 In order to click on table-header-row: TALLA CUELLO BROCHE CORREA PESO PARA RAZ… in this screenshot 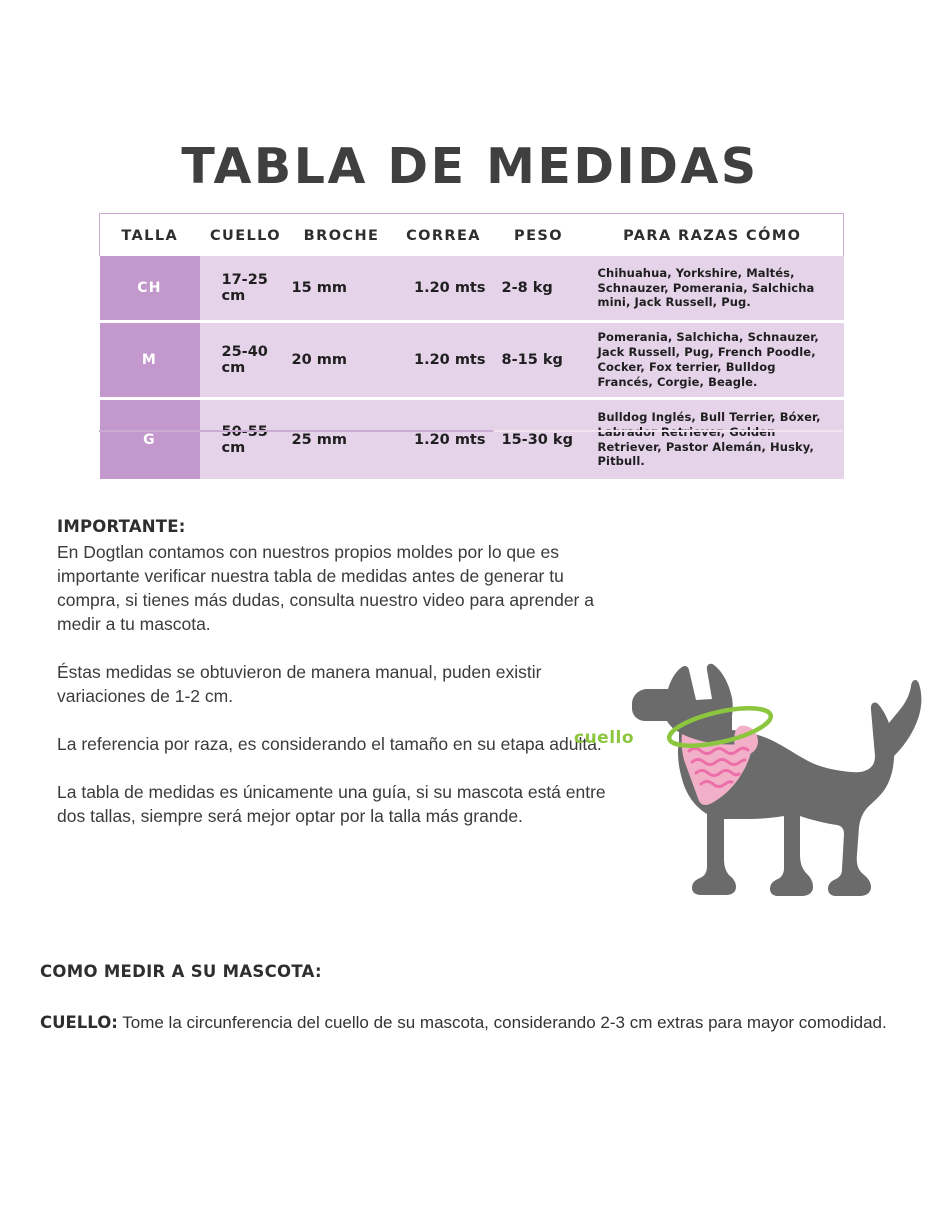, I will do `click(471, 234)`.